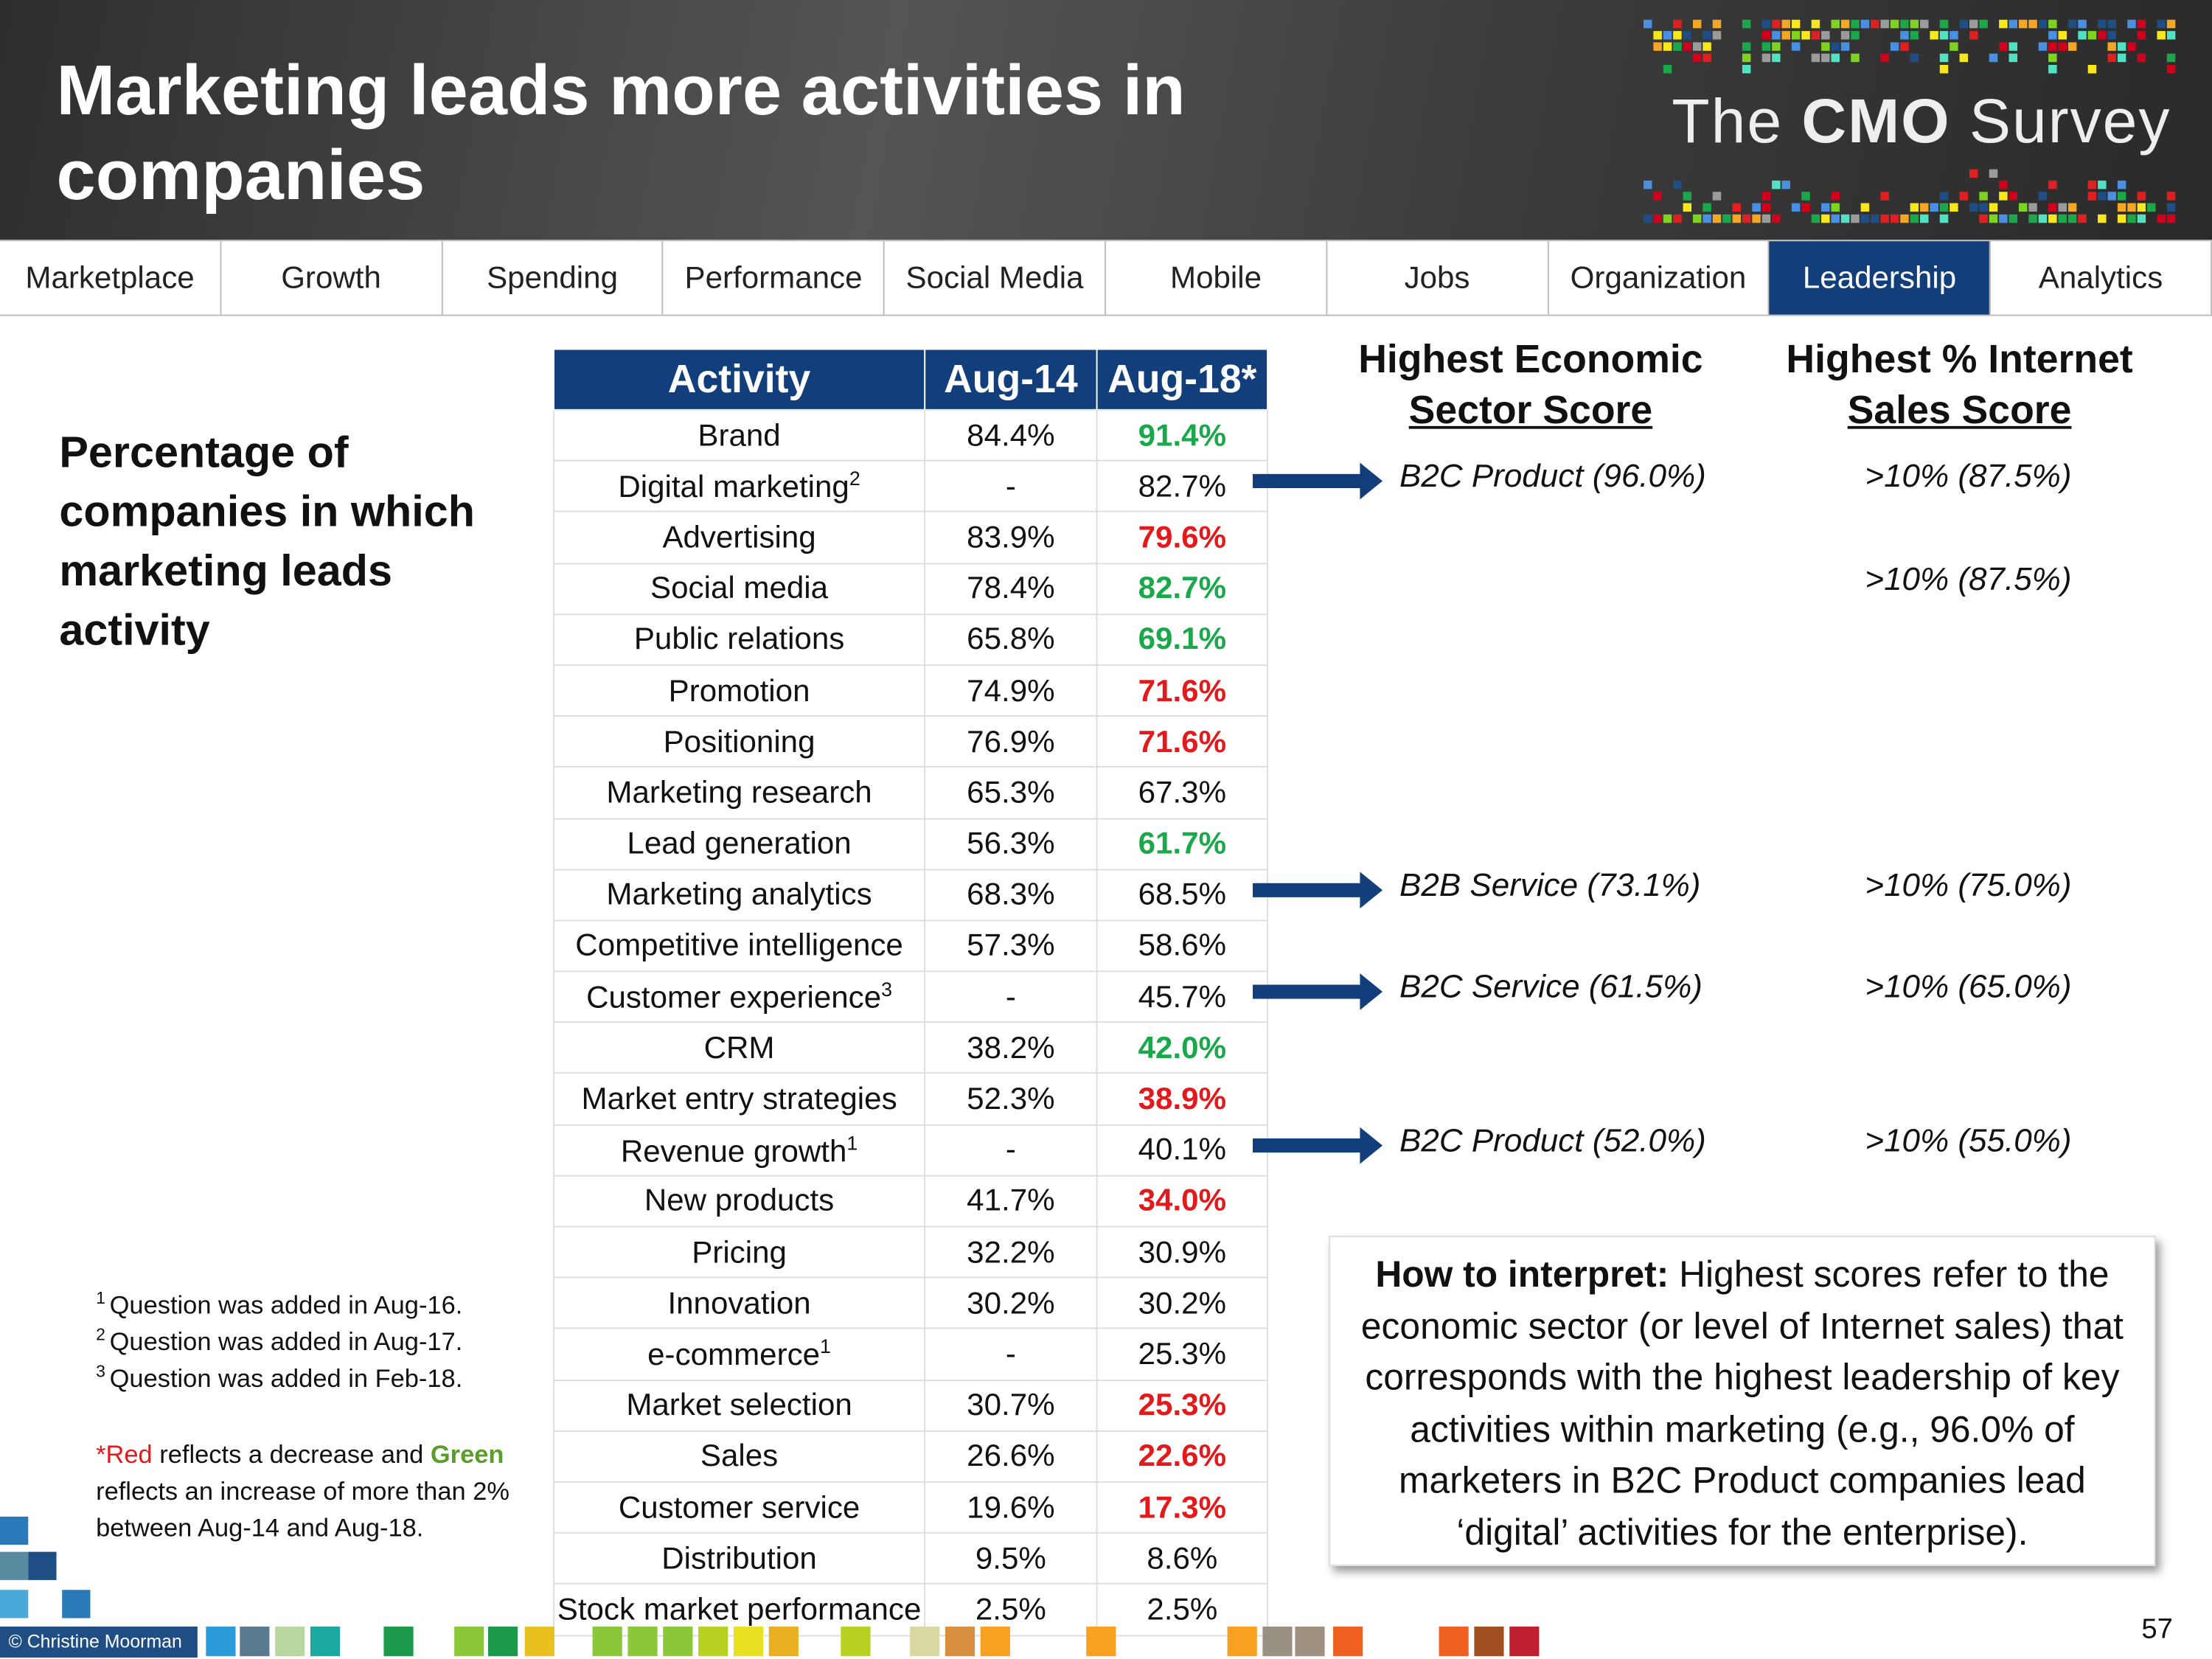 Image resolution: width=2212 pixels, height=1659 pixels. What do you see at coordinates (1011, 843) in the screenshot?
I see `aug14-cell: 56.3%` at bounding box center [1011, 843].